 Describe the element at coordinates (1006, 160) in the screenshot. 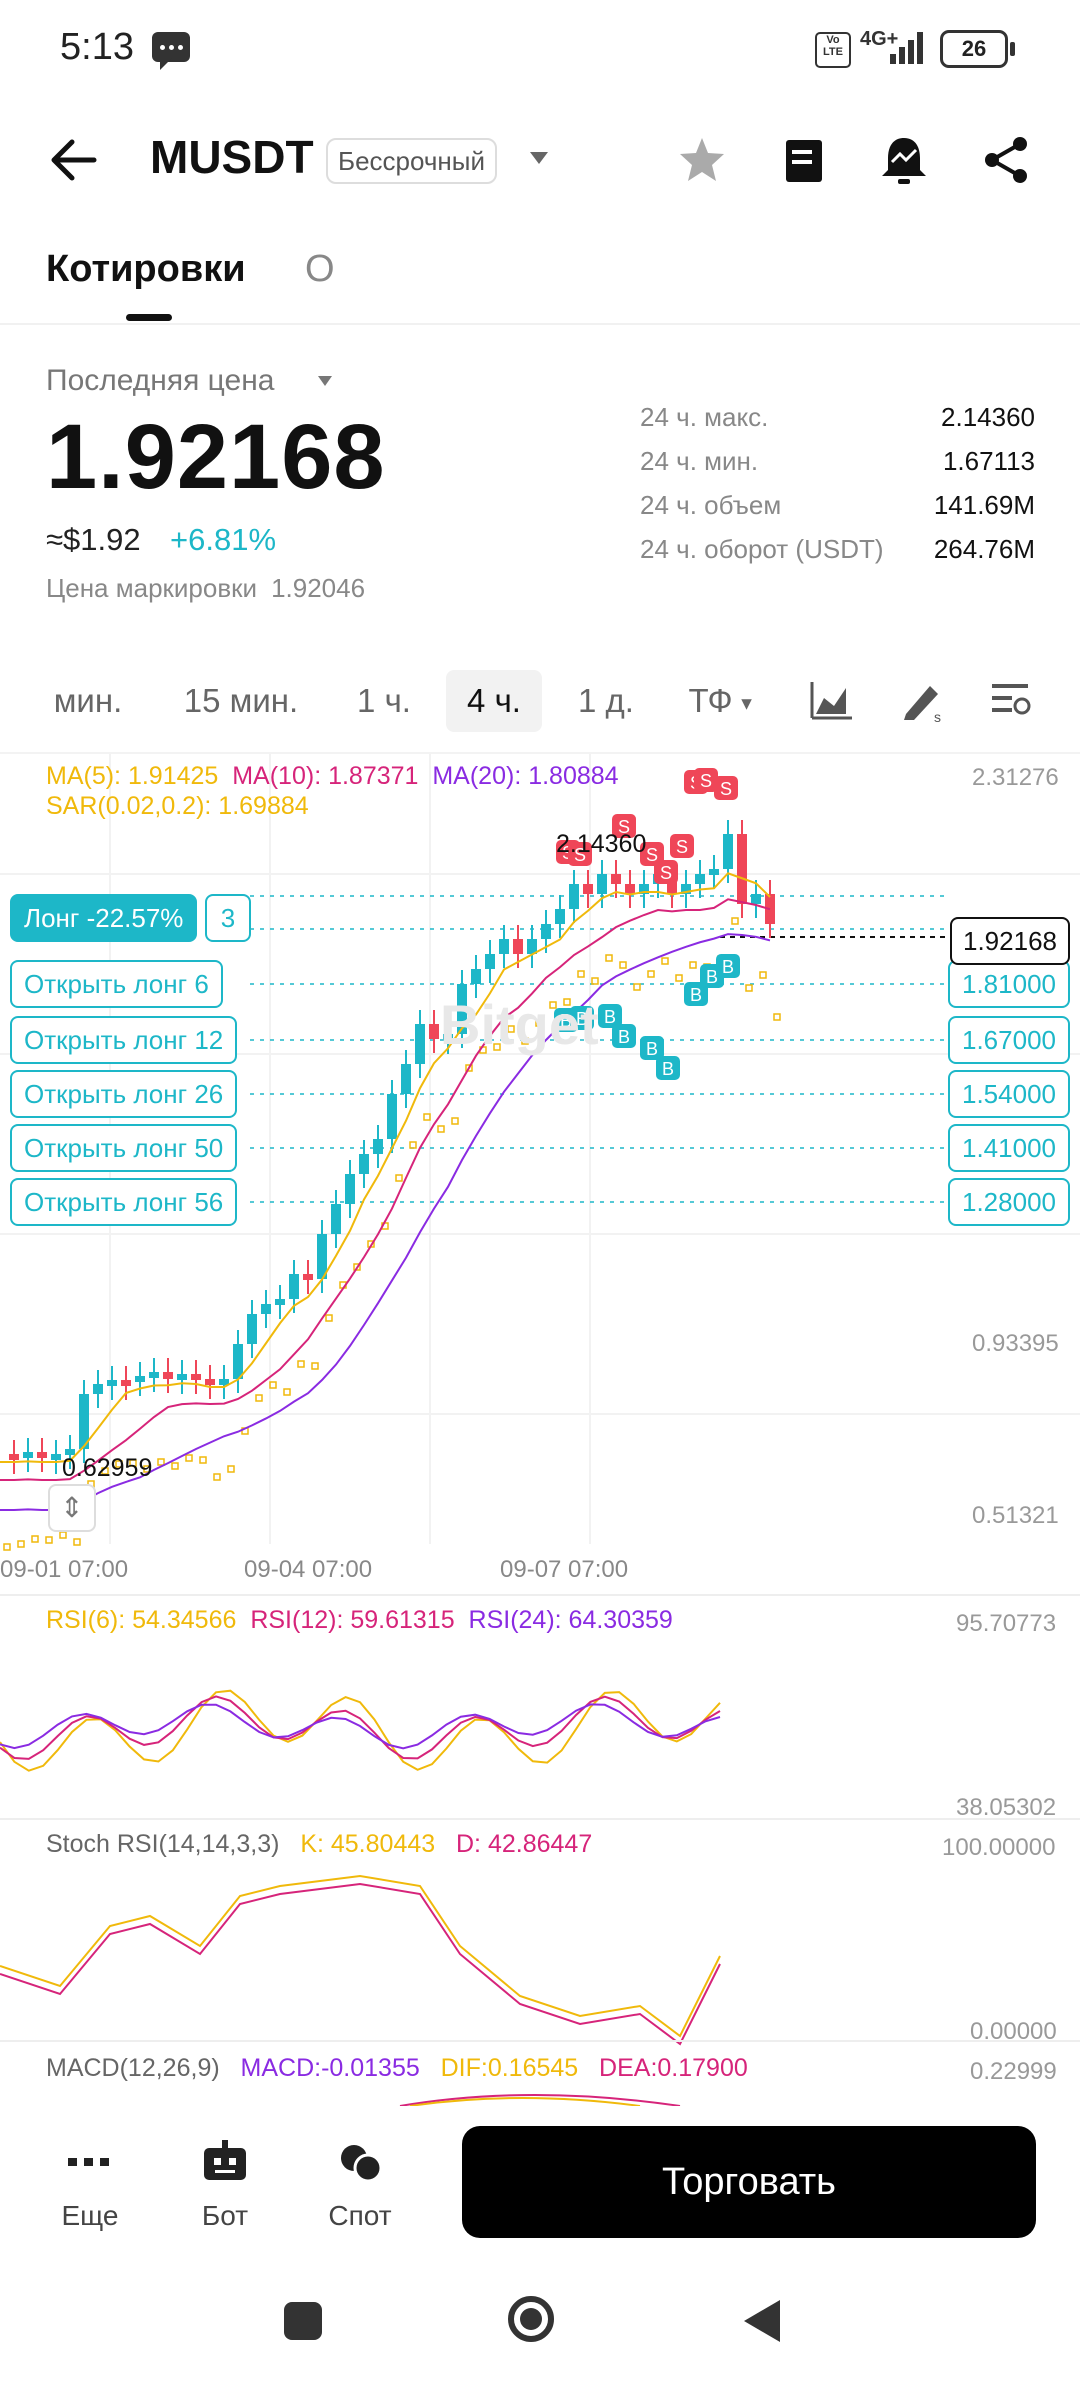

I see `share-icon` at that location.